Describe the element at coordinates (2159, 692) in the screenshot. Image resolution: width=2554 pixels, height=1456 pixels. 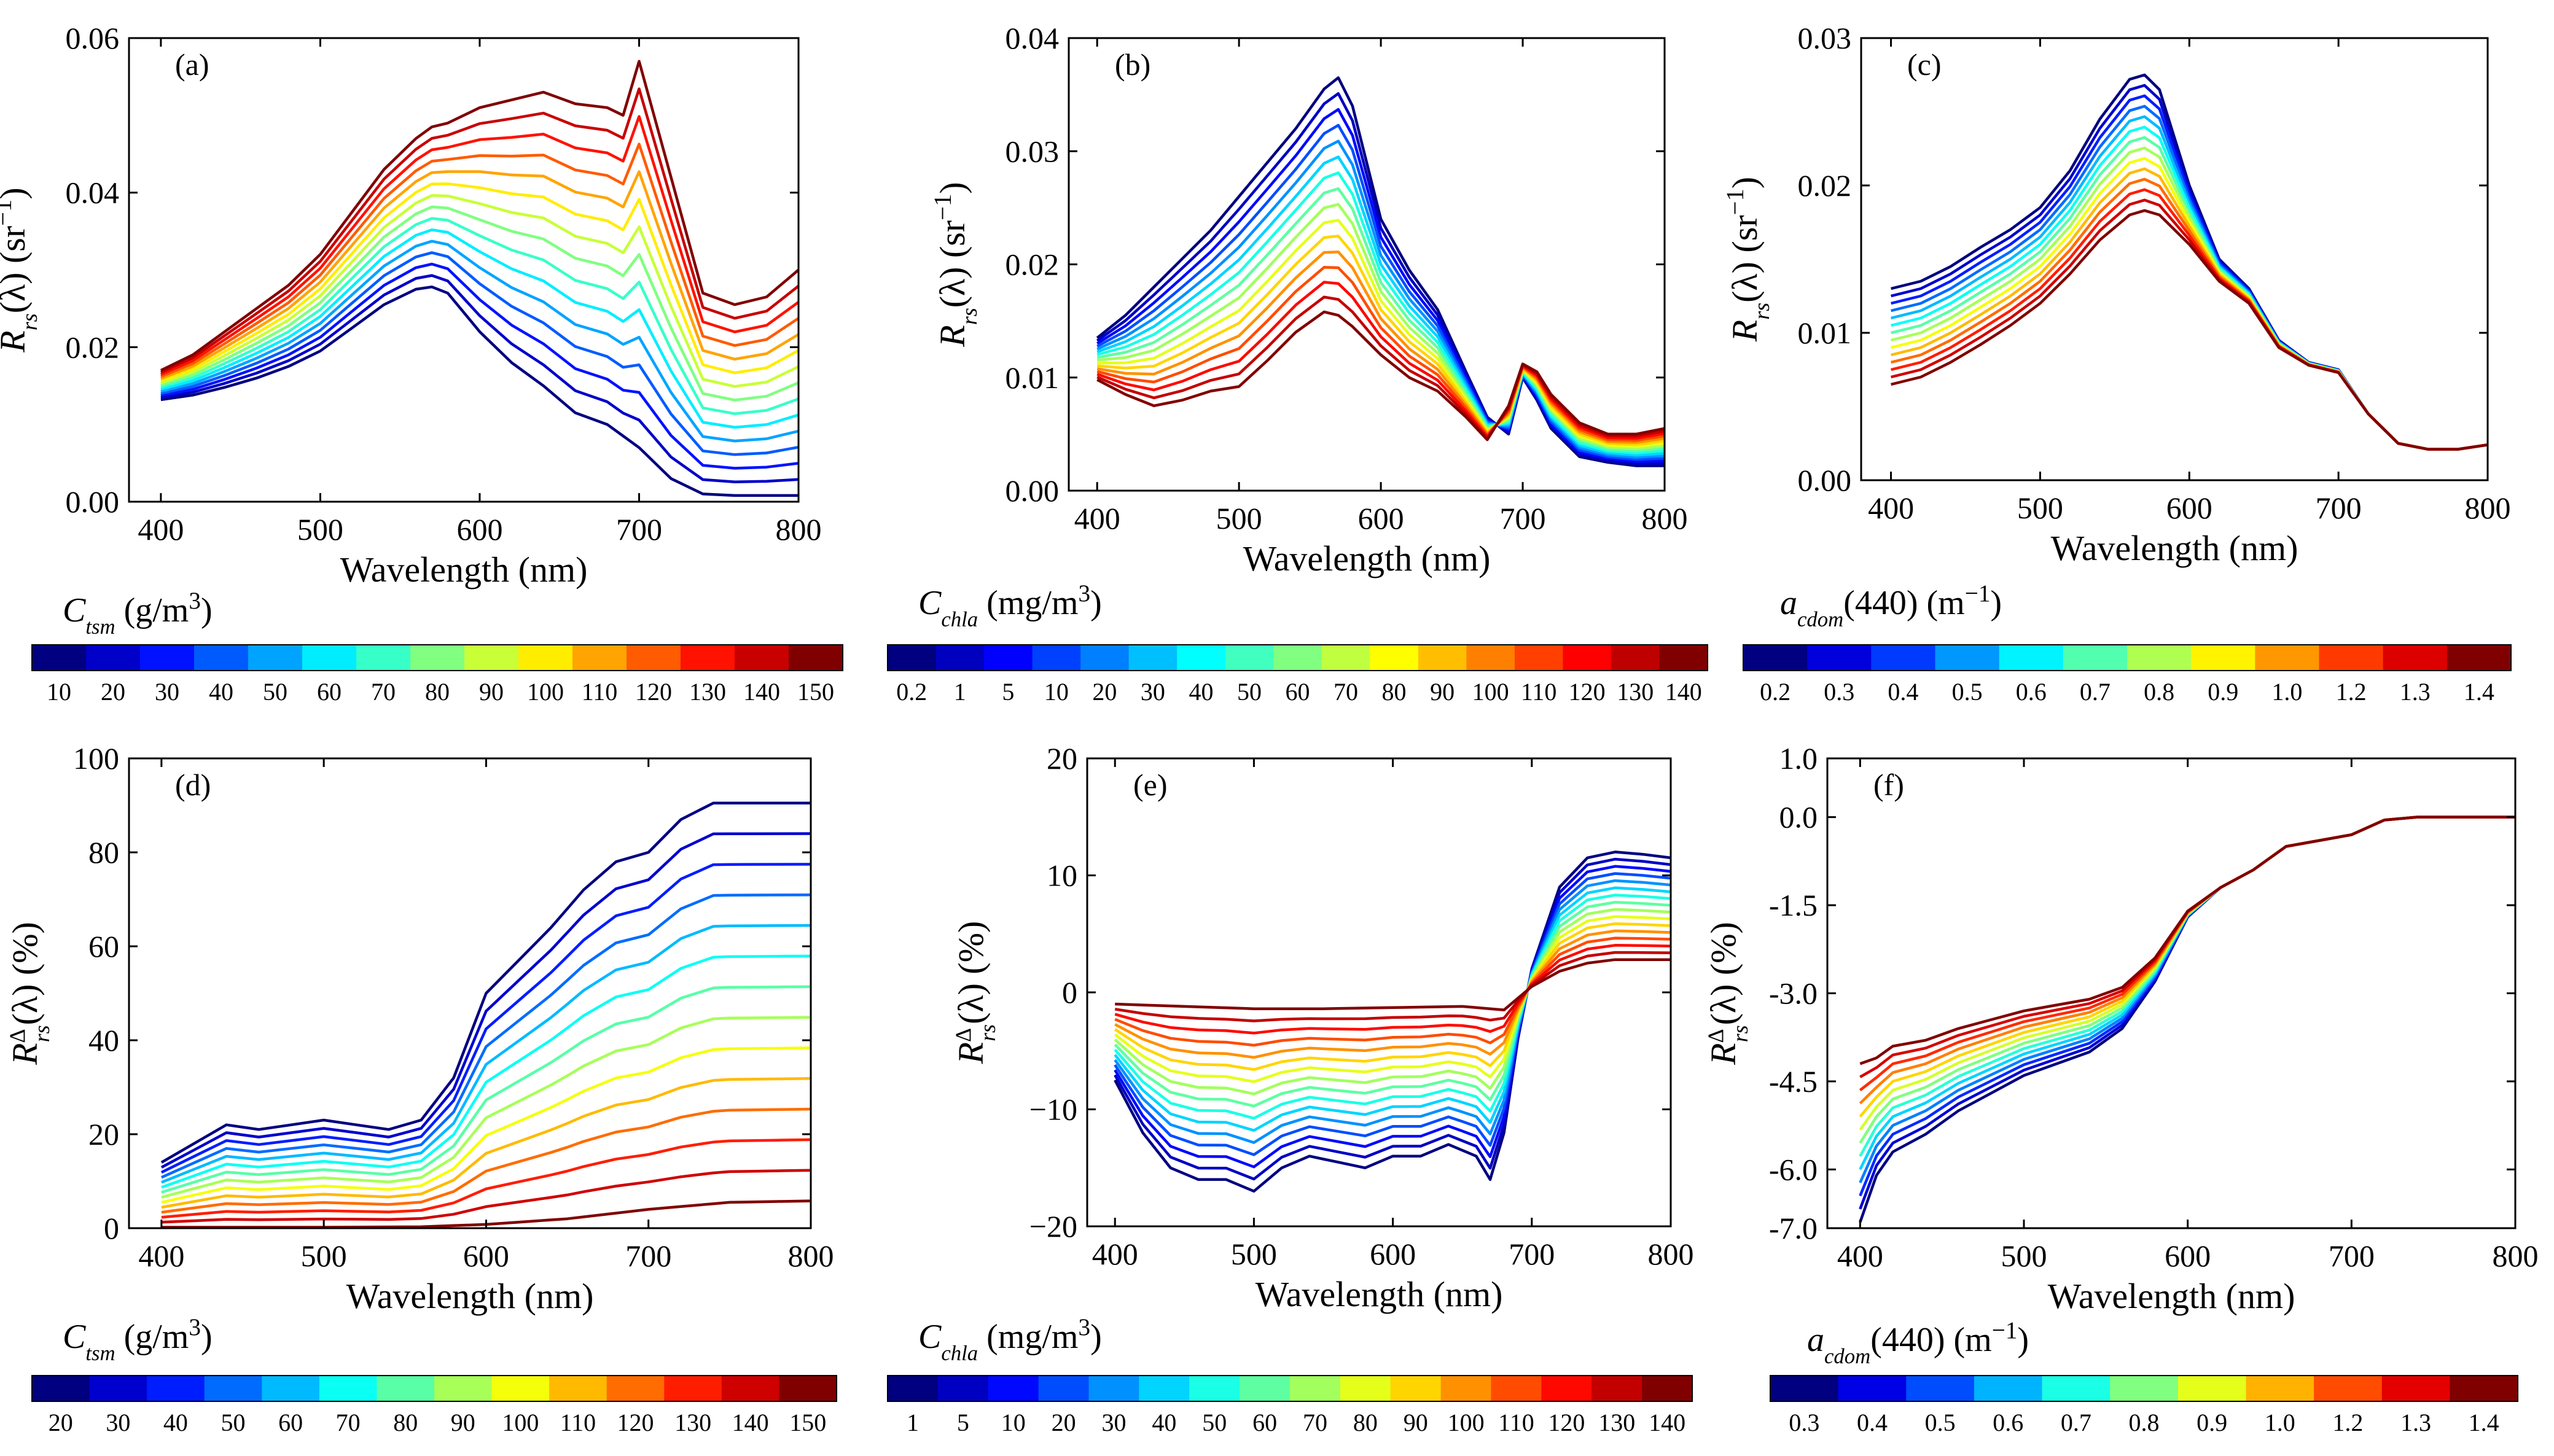
I see `colorbar-label: 0.8` at that location.